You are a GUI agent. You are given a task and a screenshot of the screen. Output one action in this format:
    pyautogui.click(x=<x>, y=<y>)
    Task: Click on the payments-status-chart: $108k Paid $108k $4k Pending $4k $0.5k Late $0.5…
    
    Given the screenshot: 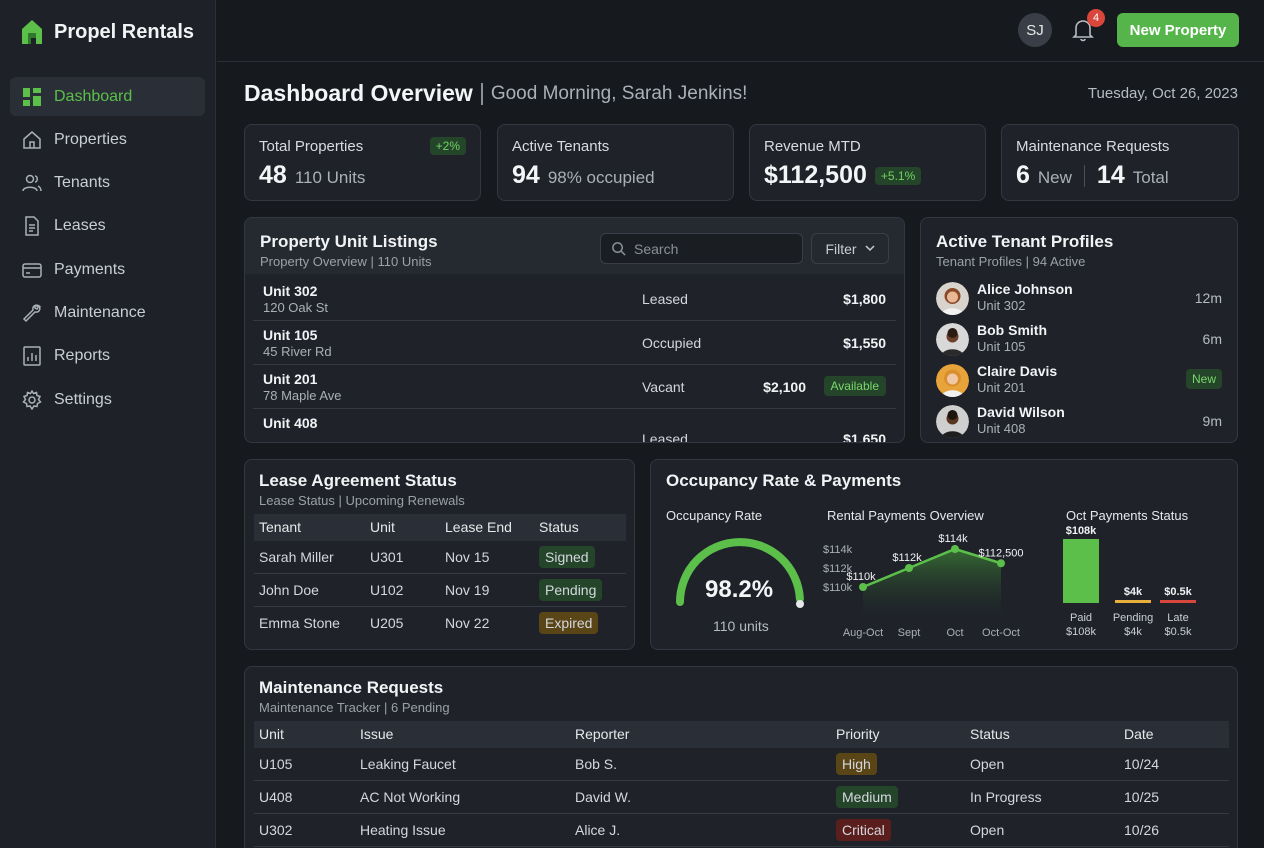 What is the action you would take?
    pyautogui.click(x=1129, y=582)
    